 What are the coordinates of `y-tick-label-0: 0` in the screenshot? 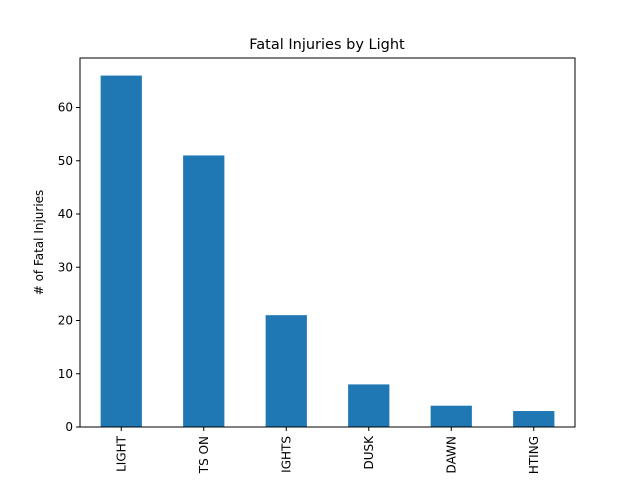 It's located at (69, 427).